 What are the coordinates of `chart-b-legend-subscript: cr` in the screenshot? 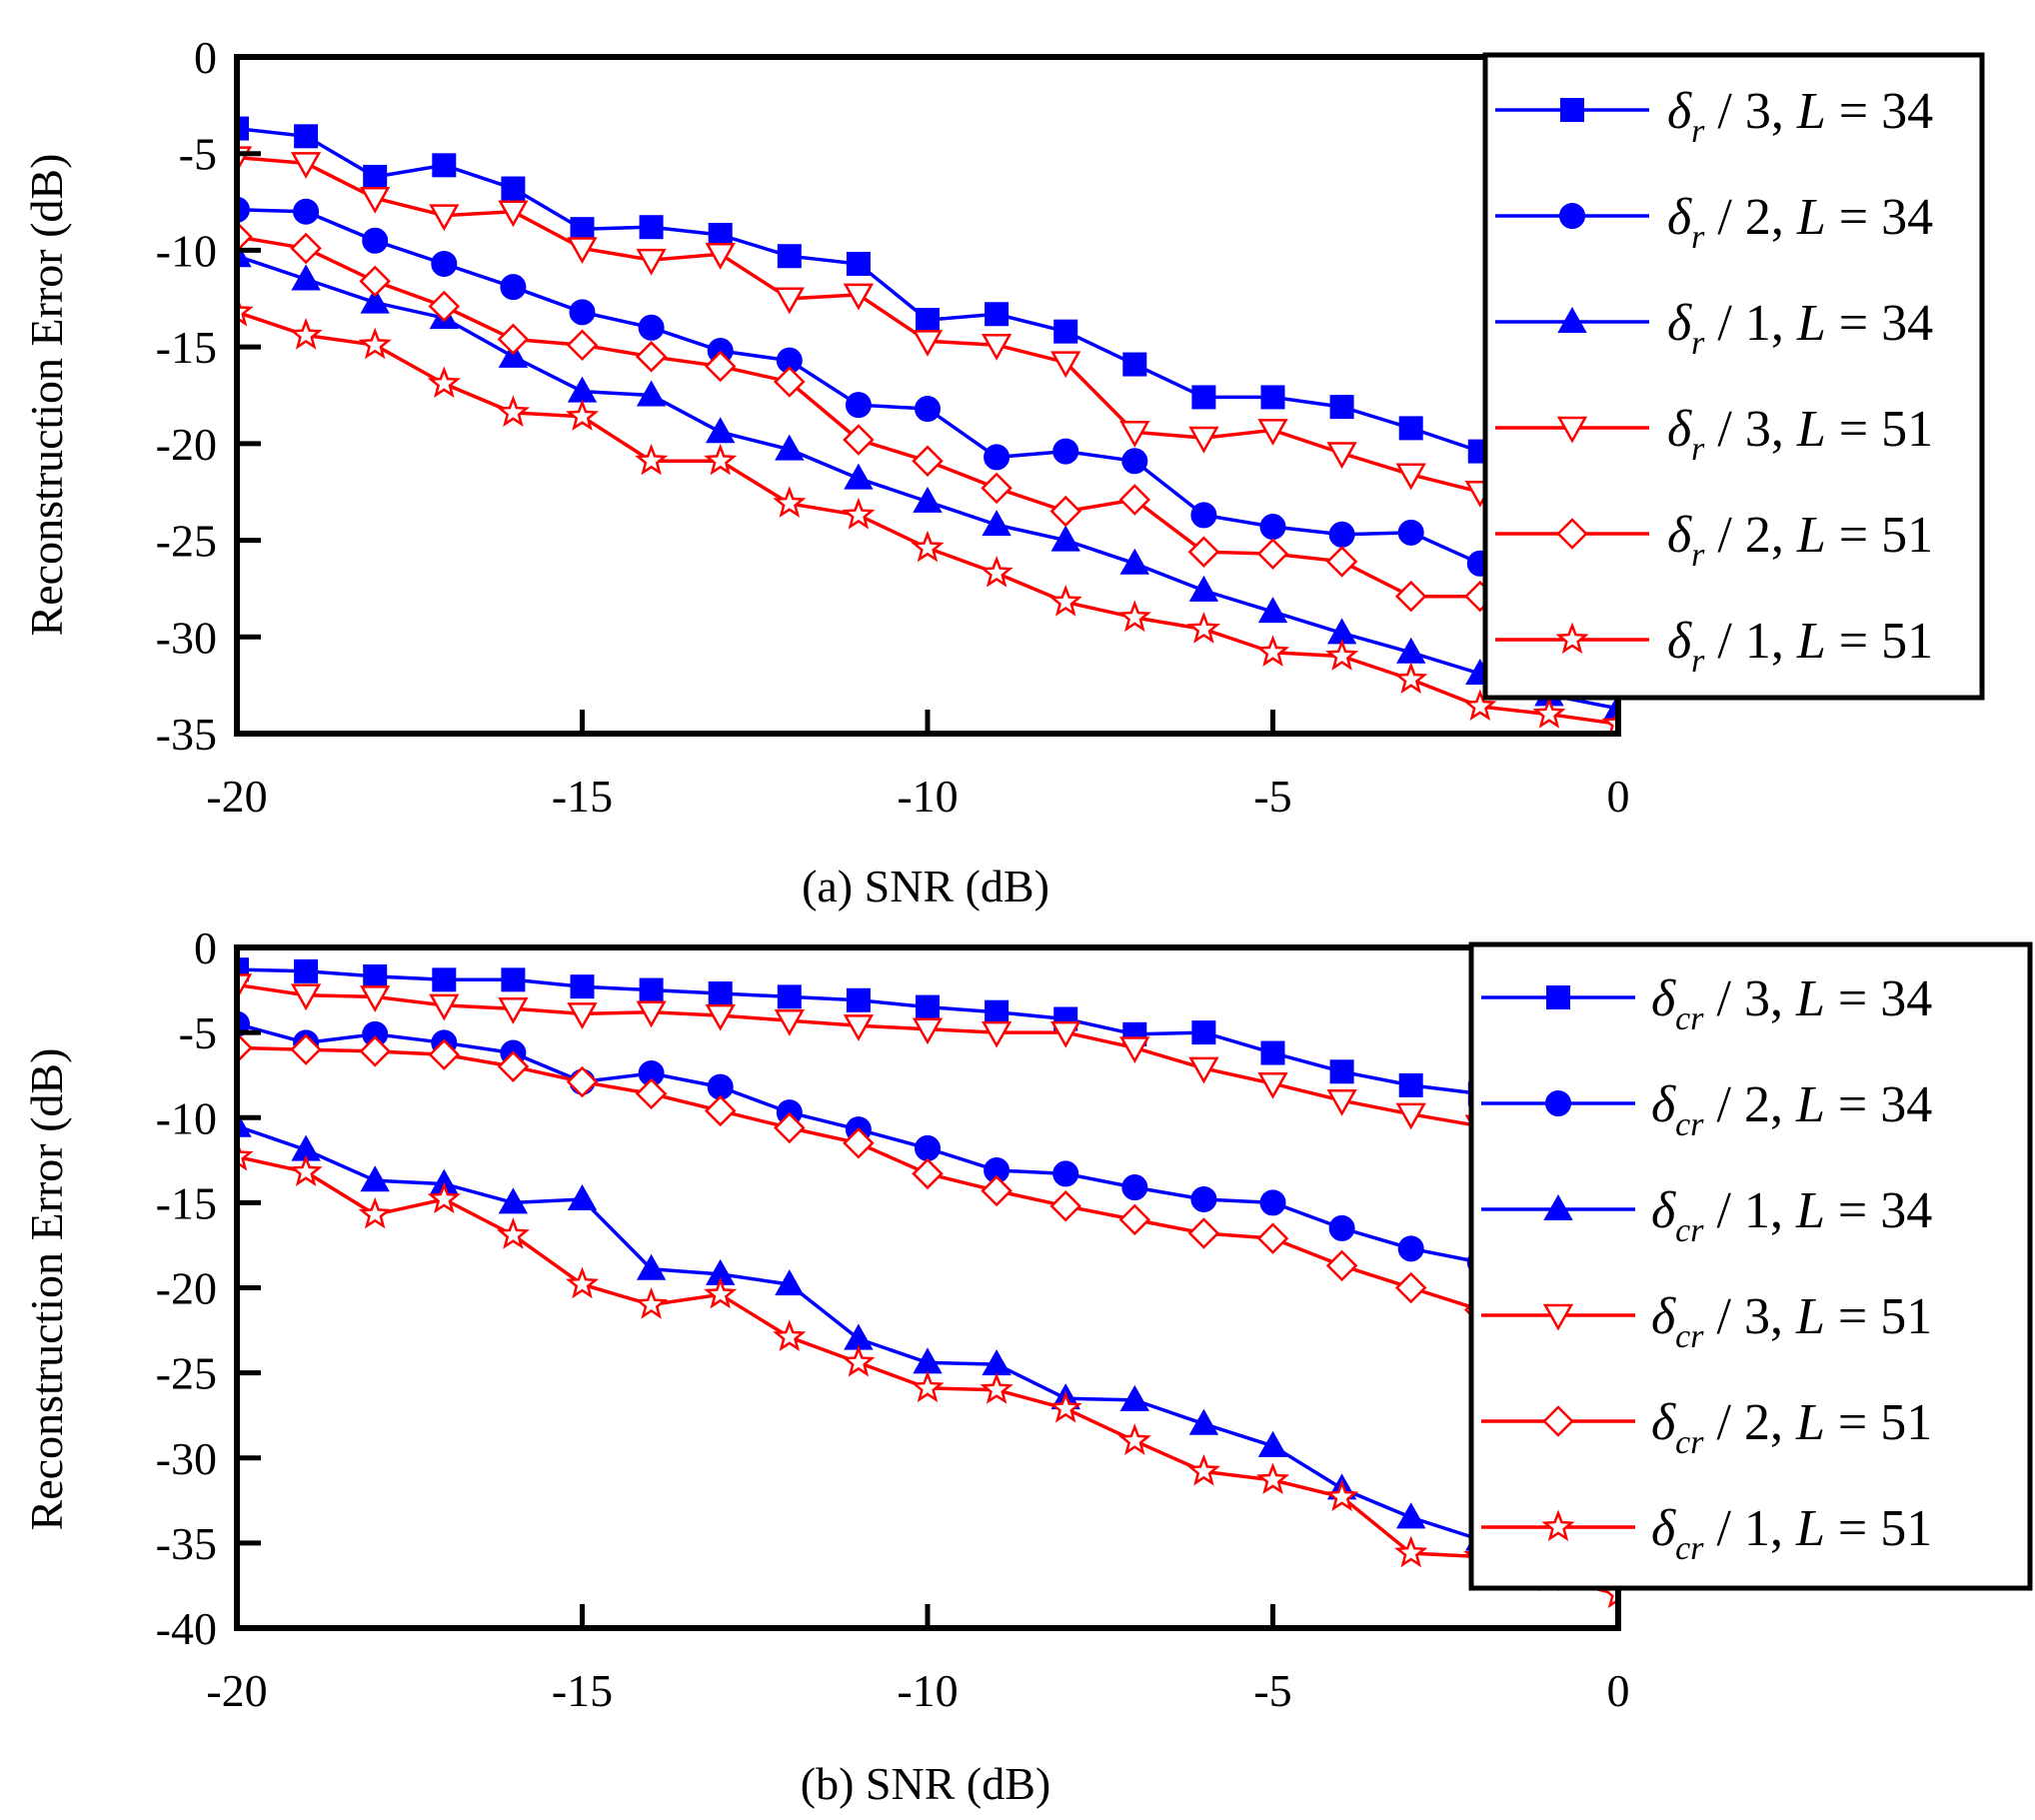 It's located at (1689, 1443).